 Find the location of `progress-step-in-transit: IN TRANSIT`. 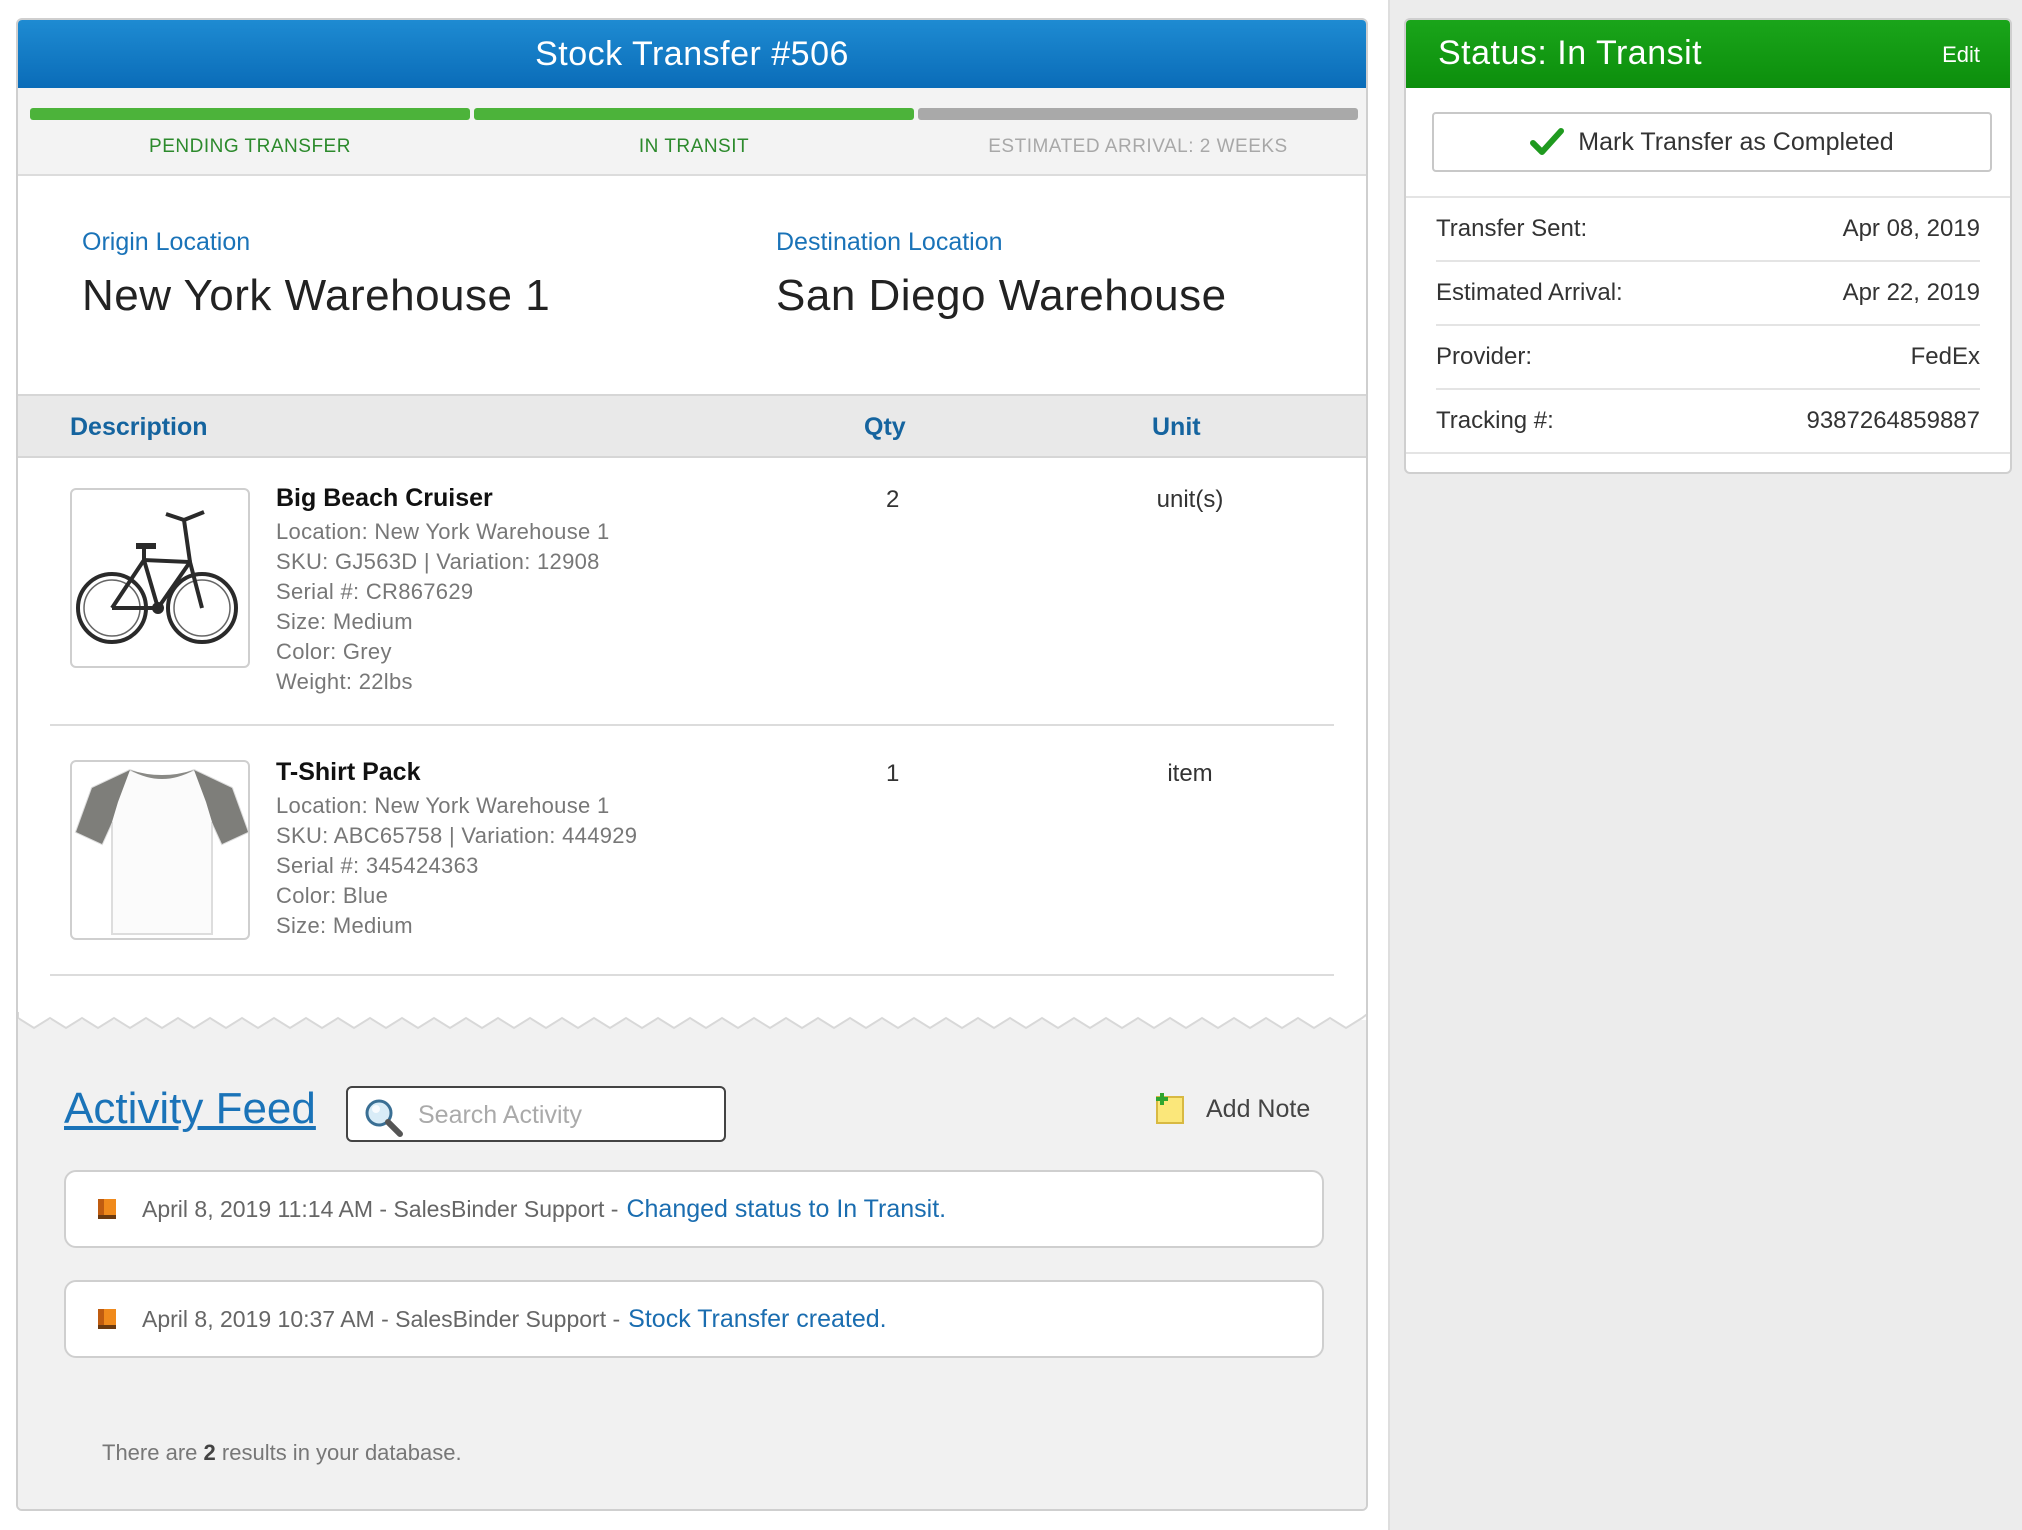

progress-step-in-transit: IN TRANSIT is located at coordinates (694, 138).